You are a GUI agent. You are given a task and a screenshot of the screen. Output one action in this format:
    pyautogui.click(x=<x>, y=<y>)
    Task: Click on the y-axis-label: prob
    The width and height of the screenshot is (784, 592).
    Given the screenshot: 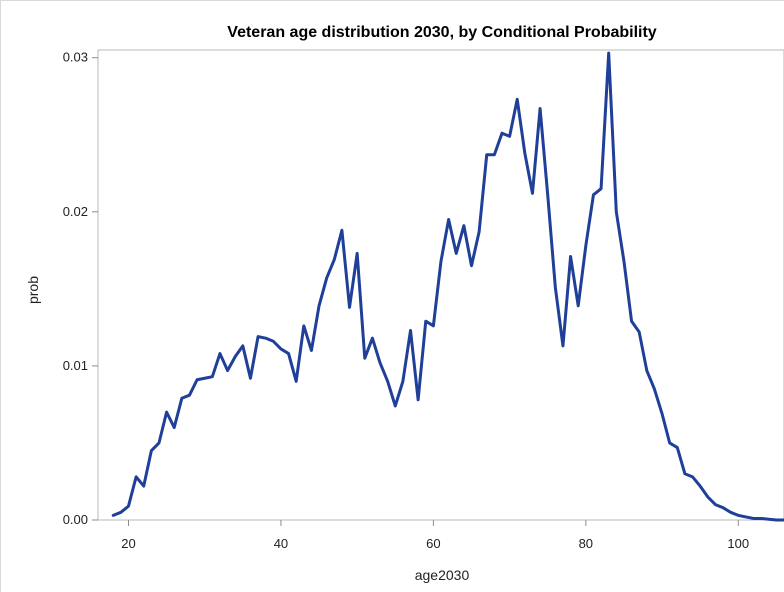 What is the action you would take?
    pyautogui.click(x=33, y=290)
    